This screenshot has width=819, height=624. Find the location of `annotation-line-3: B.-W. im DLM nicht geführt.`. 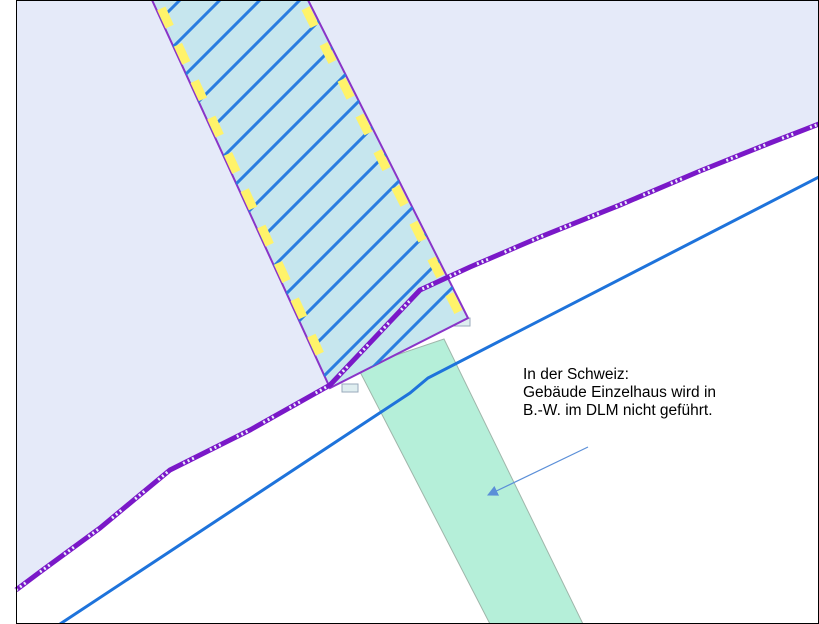

annotation-line-3: B.-W. im DLM nicht geführt. is located at coordinates (618, 410).